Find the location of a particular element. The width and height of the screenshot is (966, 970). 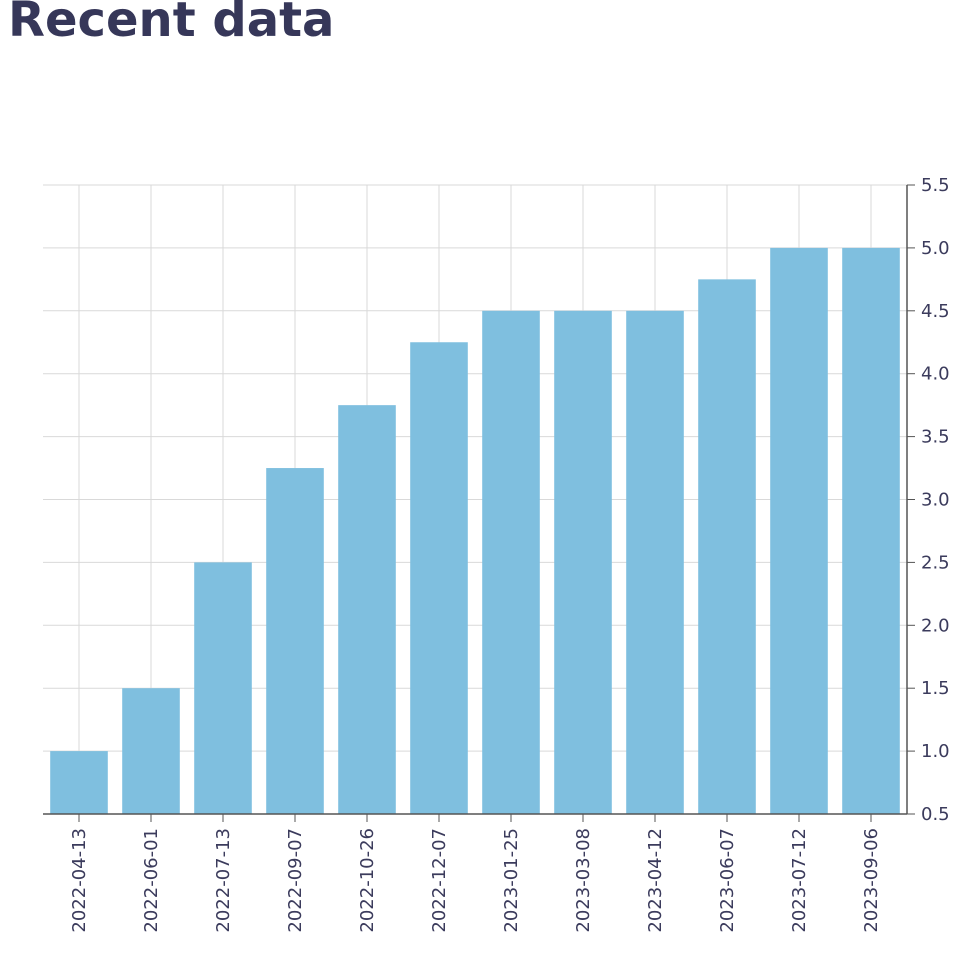

y-axis-ticks: 0.5 1.0 1.5 2.0 2.5 3.0 3.5 4.0 4.5 5.0 5.5 is located at coordinates (928, 500).